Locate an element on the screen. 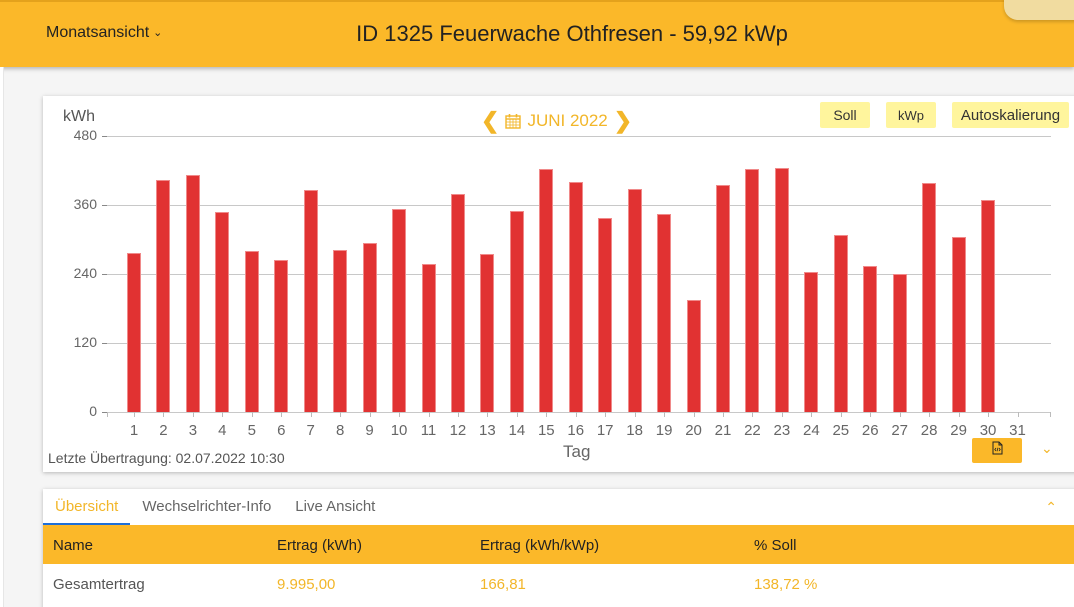 The image size is (1074, 607). last-transfer-timestamp: Letzte Übertragung: 02.07.2022 10:30 is located at coordinates (166, 458).